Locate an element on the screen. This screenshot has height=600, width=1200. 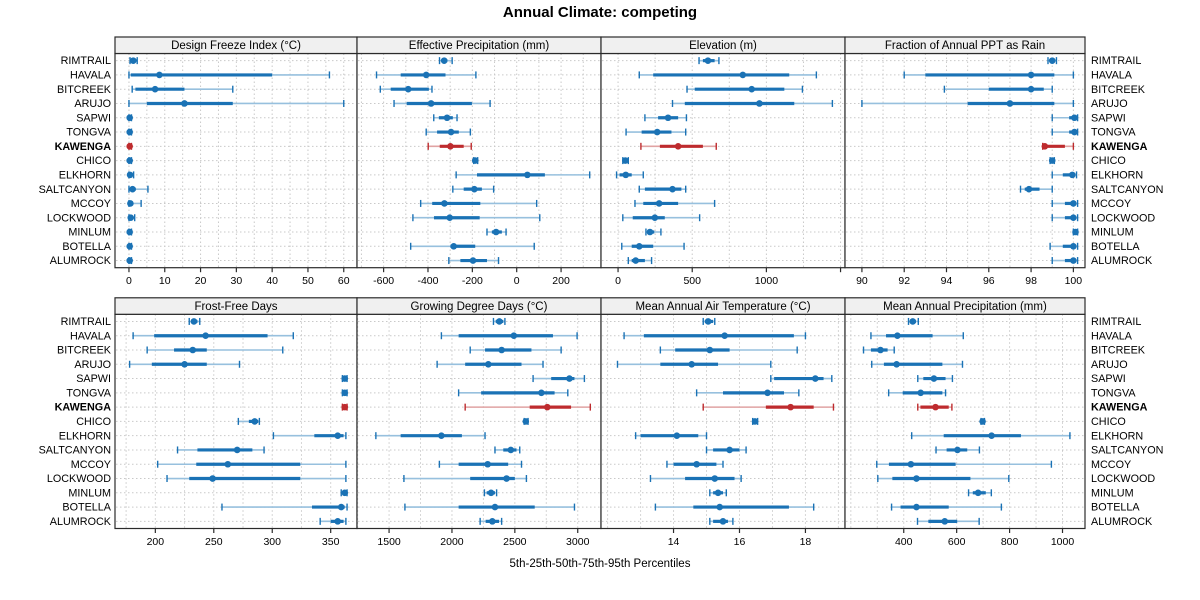
site-label-left: CHICO is located at coordinates (93, 422).